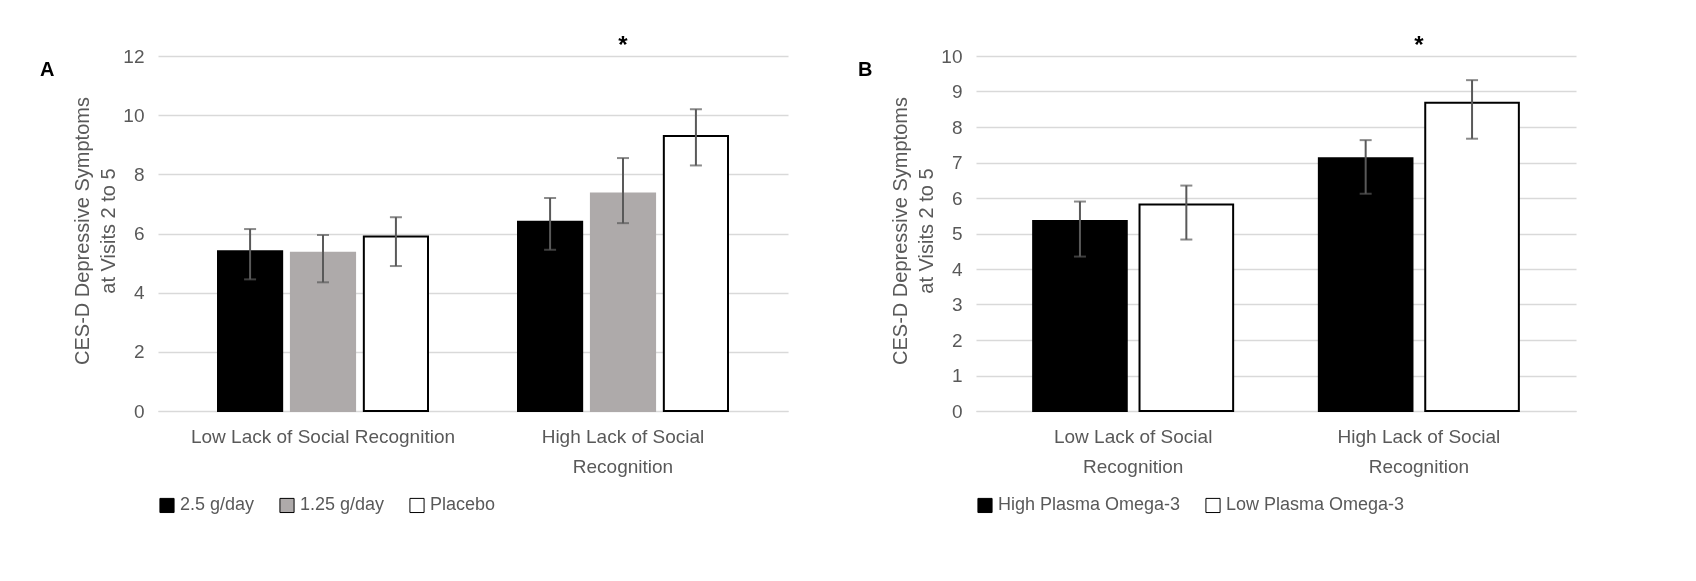  I want to click on y-tick-label: 7, so click(957, 162).